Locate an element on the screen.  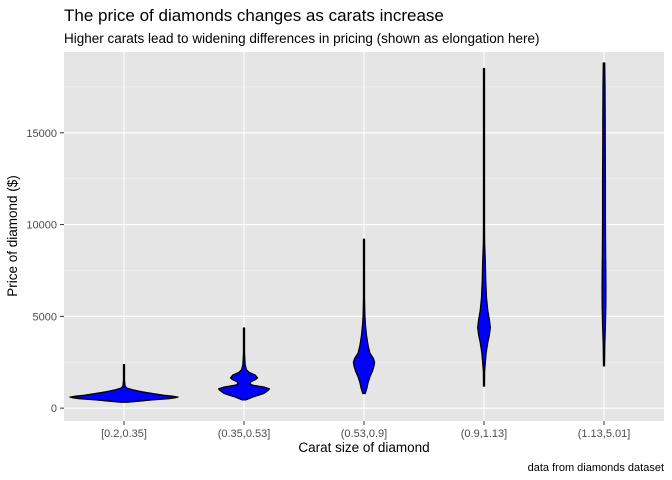
y-axis: 0 5000 10000 15000 is located at coordinates (45, 271).